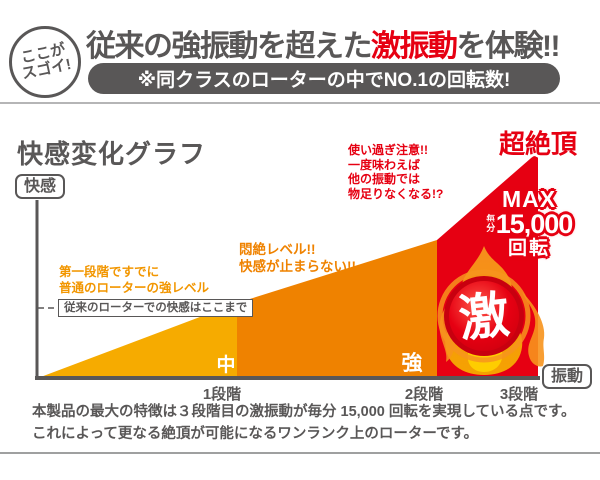  I want to click on max-label: MAX, so click(529, 199).